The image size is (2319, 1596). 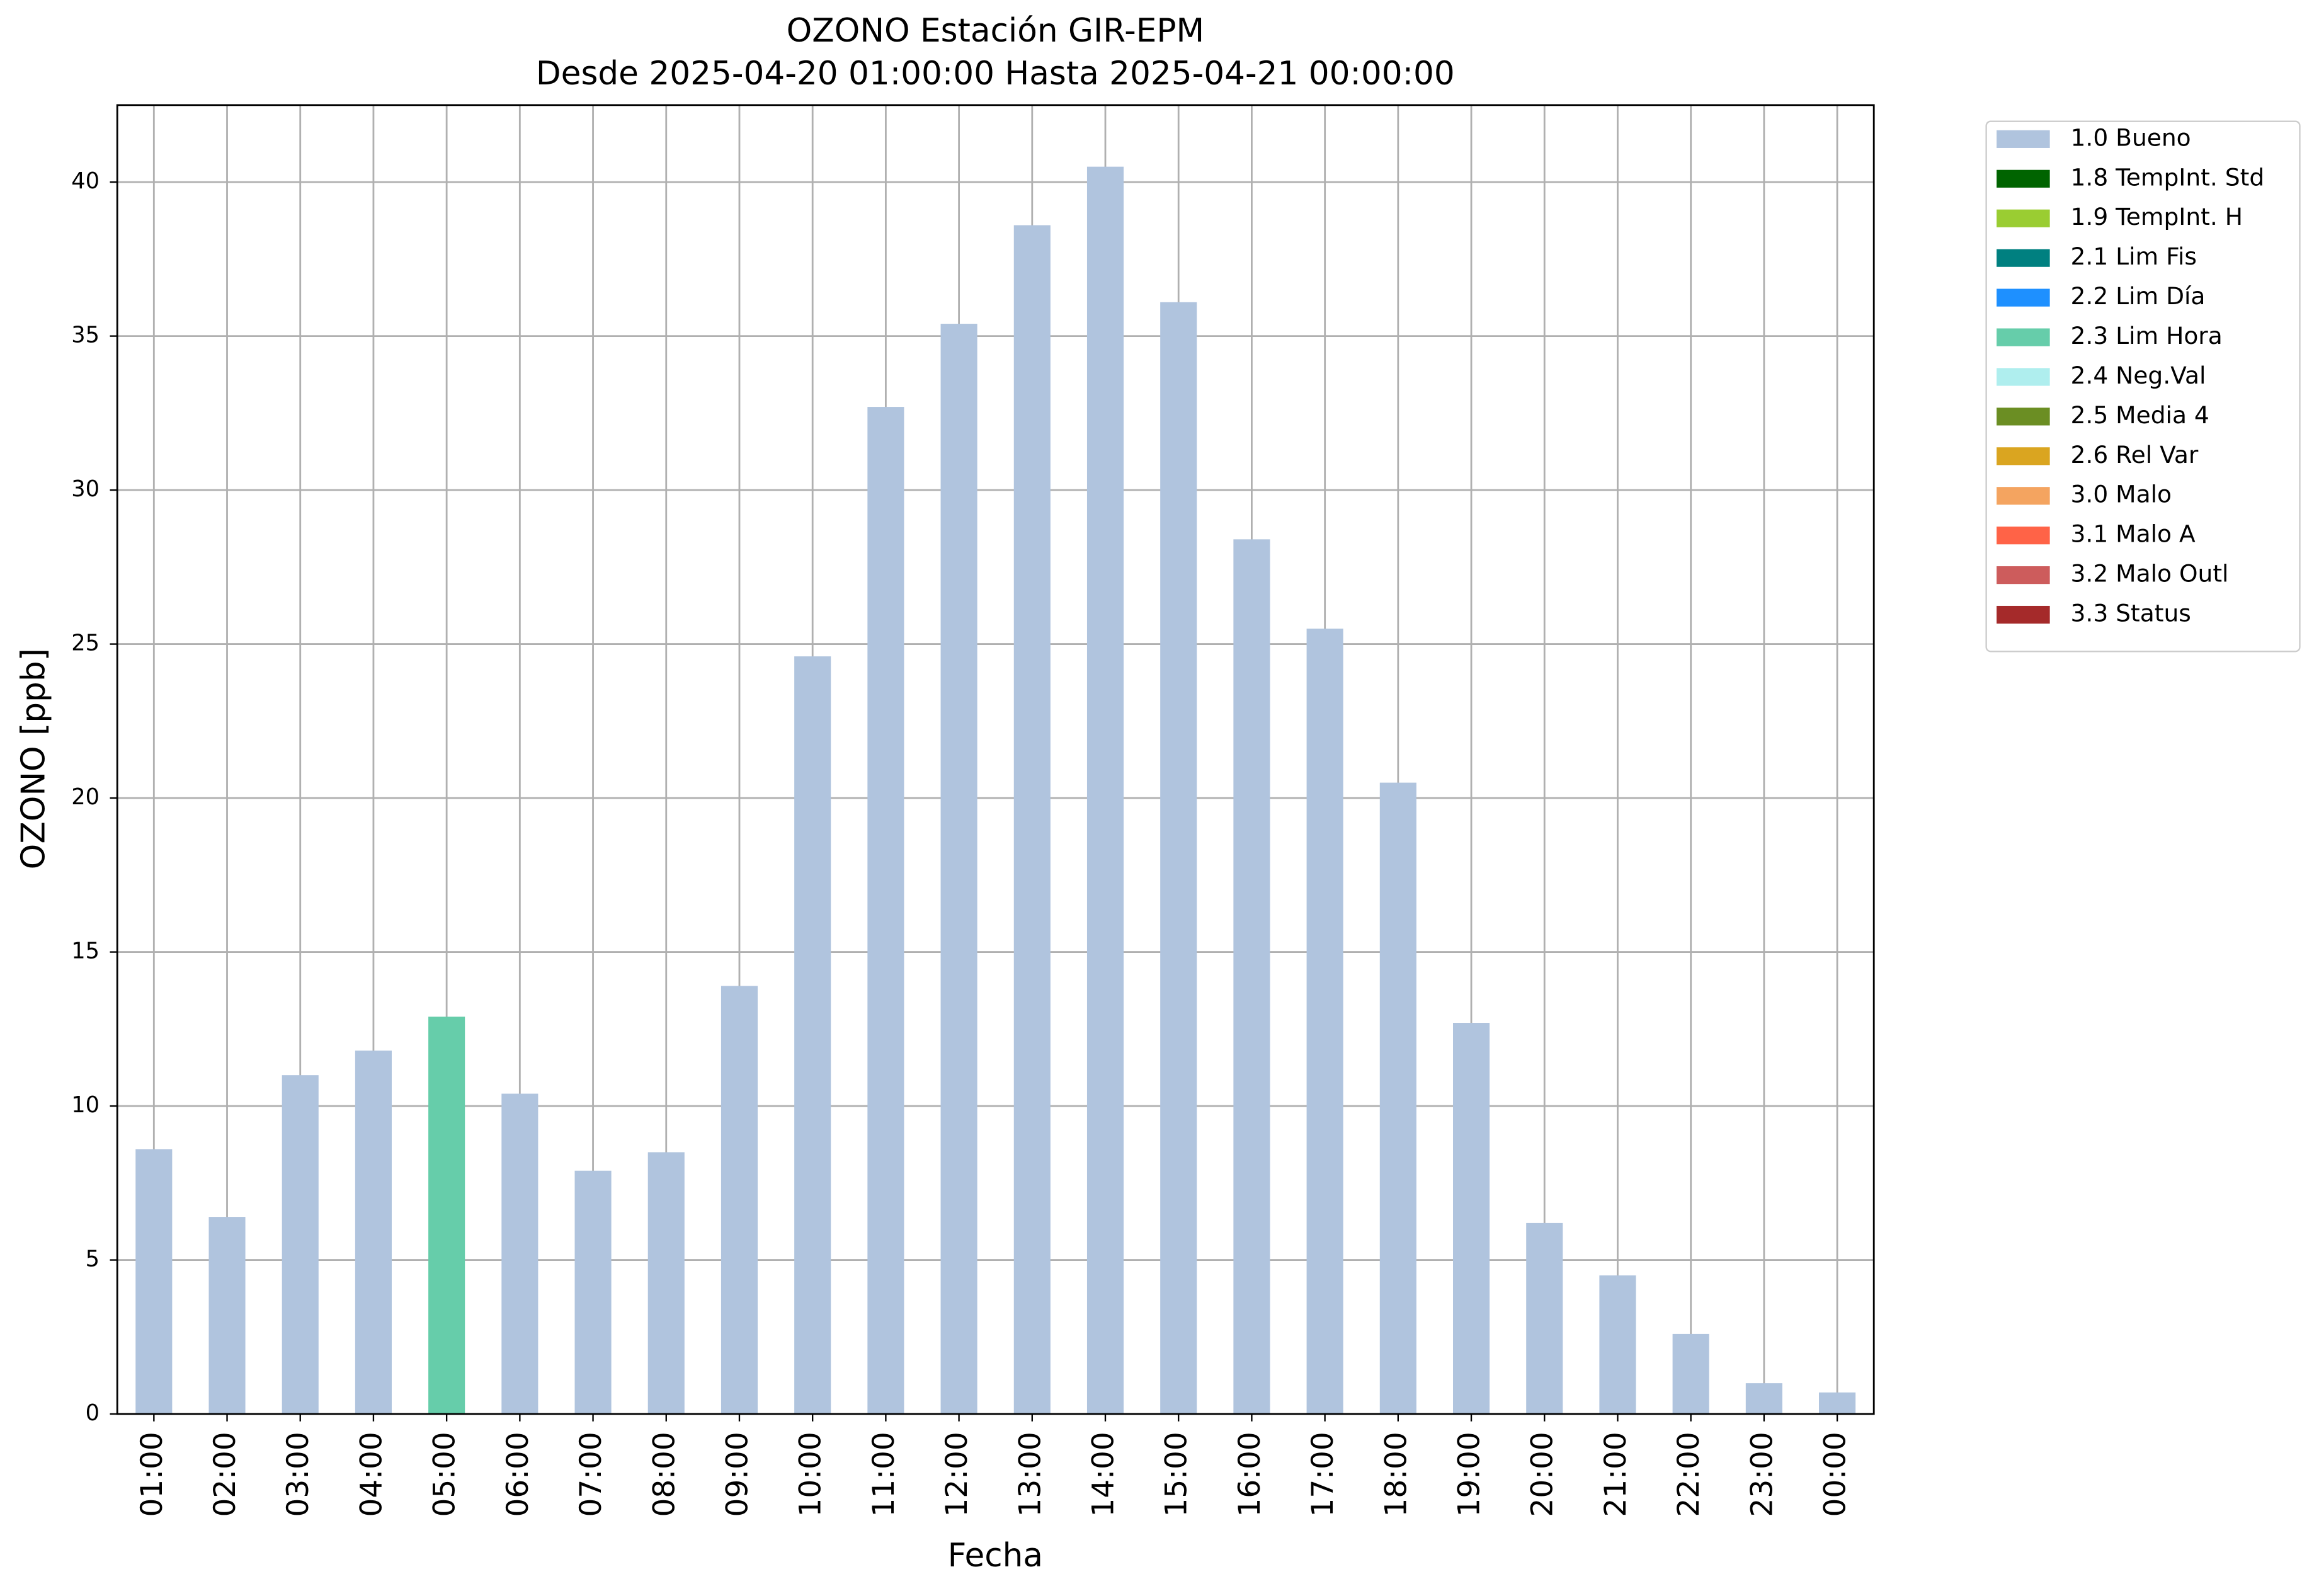 I want to click on legend-label: 1.0 Bueno, so click(x=2131, y=137).